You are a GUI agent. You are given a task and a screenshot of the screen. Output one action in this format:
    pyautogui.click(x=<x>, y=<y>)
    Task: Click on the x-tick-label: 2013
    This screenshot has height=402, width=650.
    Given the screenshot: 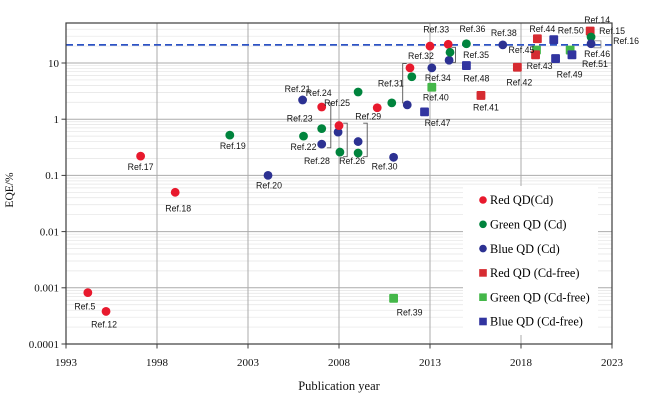 What is the action you would take?
    pyautogui.click(x=430, y=363)
    